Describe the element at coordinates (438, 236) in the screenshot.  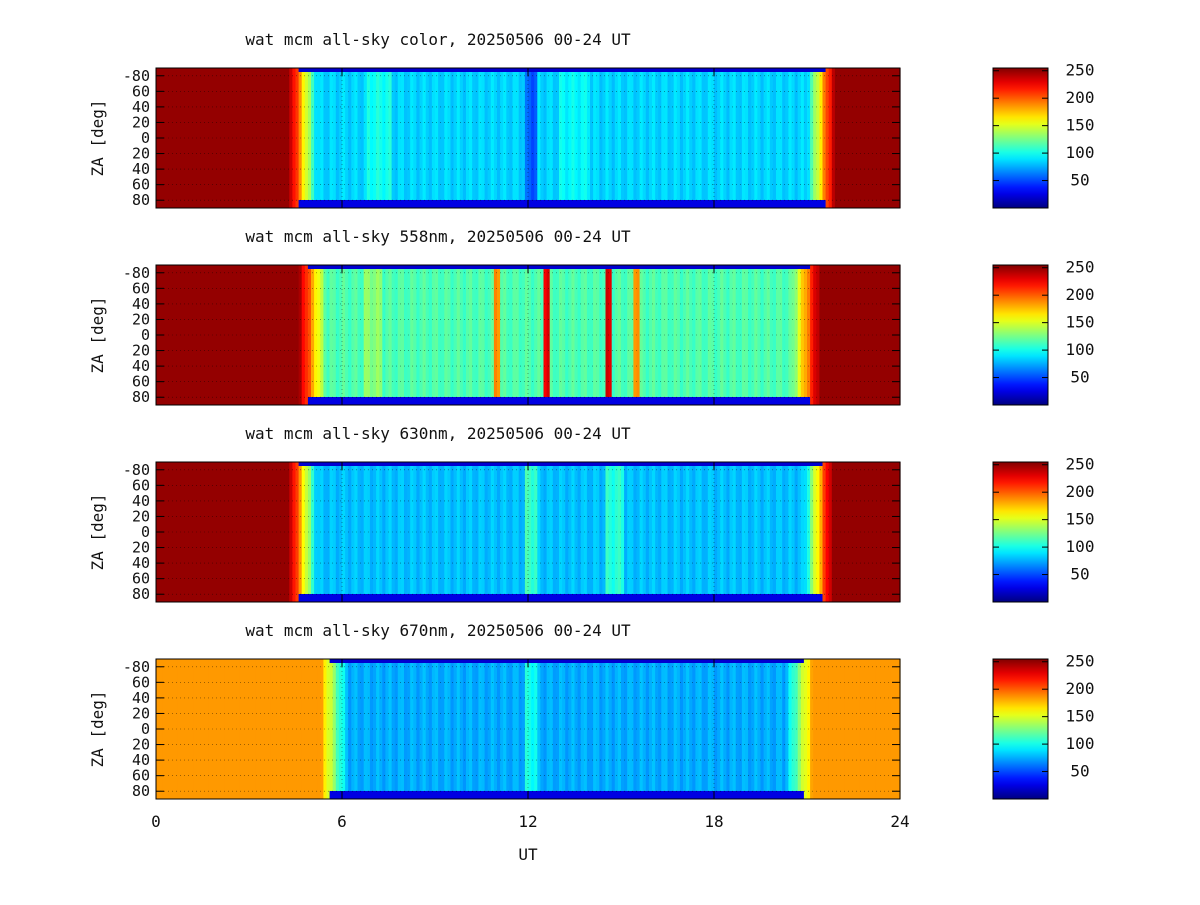
I see `panel-title: wat mcm all-sky 558nm, 20250506 00-24 UT` at that location.